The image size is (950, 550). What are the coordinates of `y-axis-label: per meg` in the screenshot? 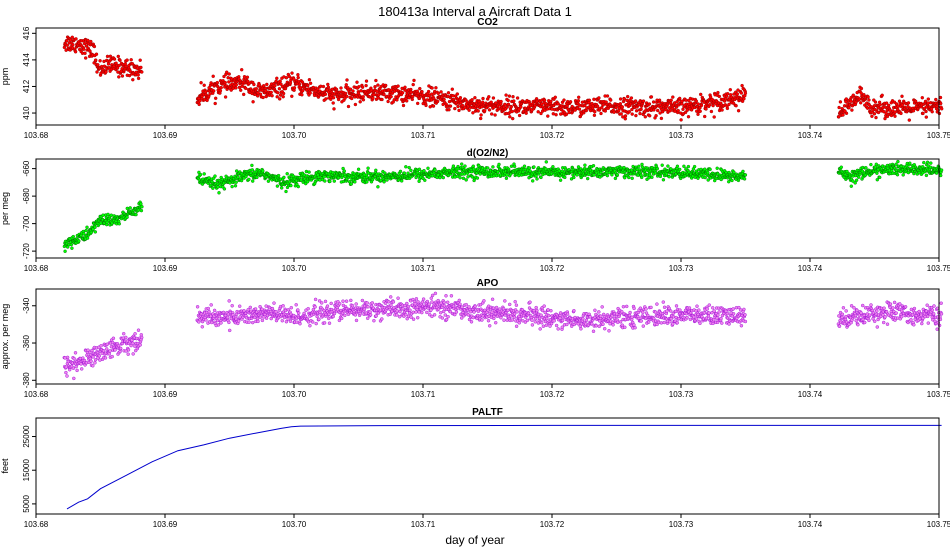 It's located at (5, 208).